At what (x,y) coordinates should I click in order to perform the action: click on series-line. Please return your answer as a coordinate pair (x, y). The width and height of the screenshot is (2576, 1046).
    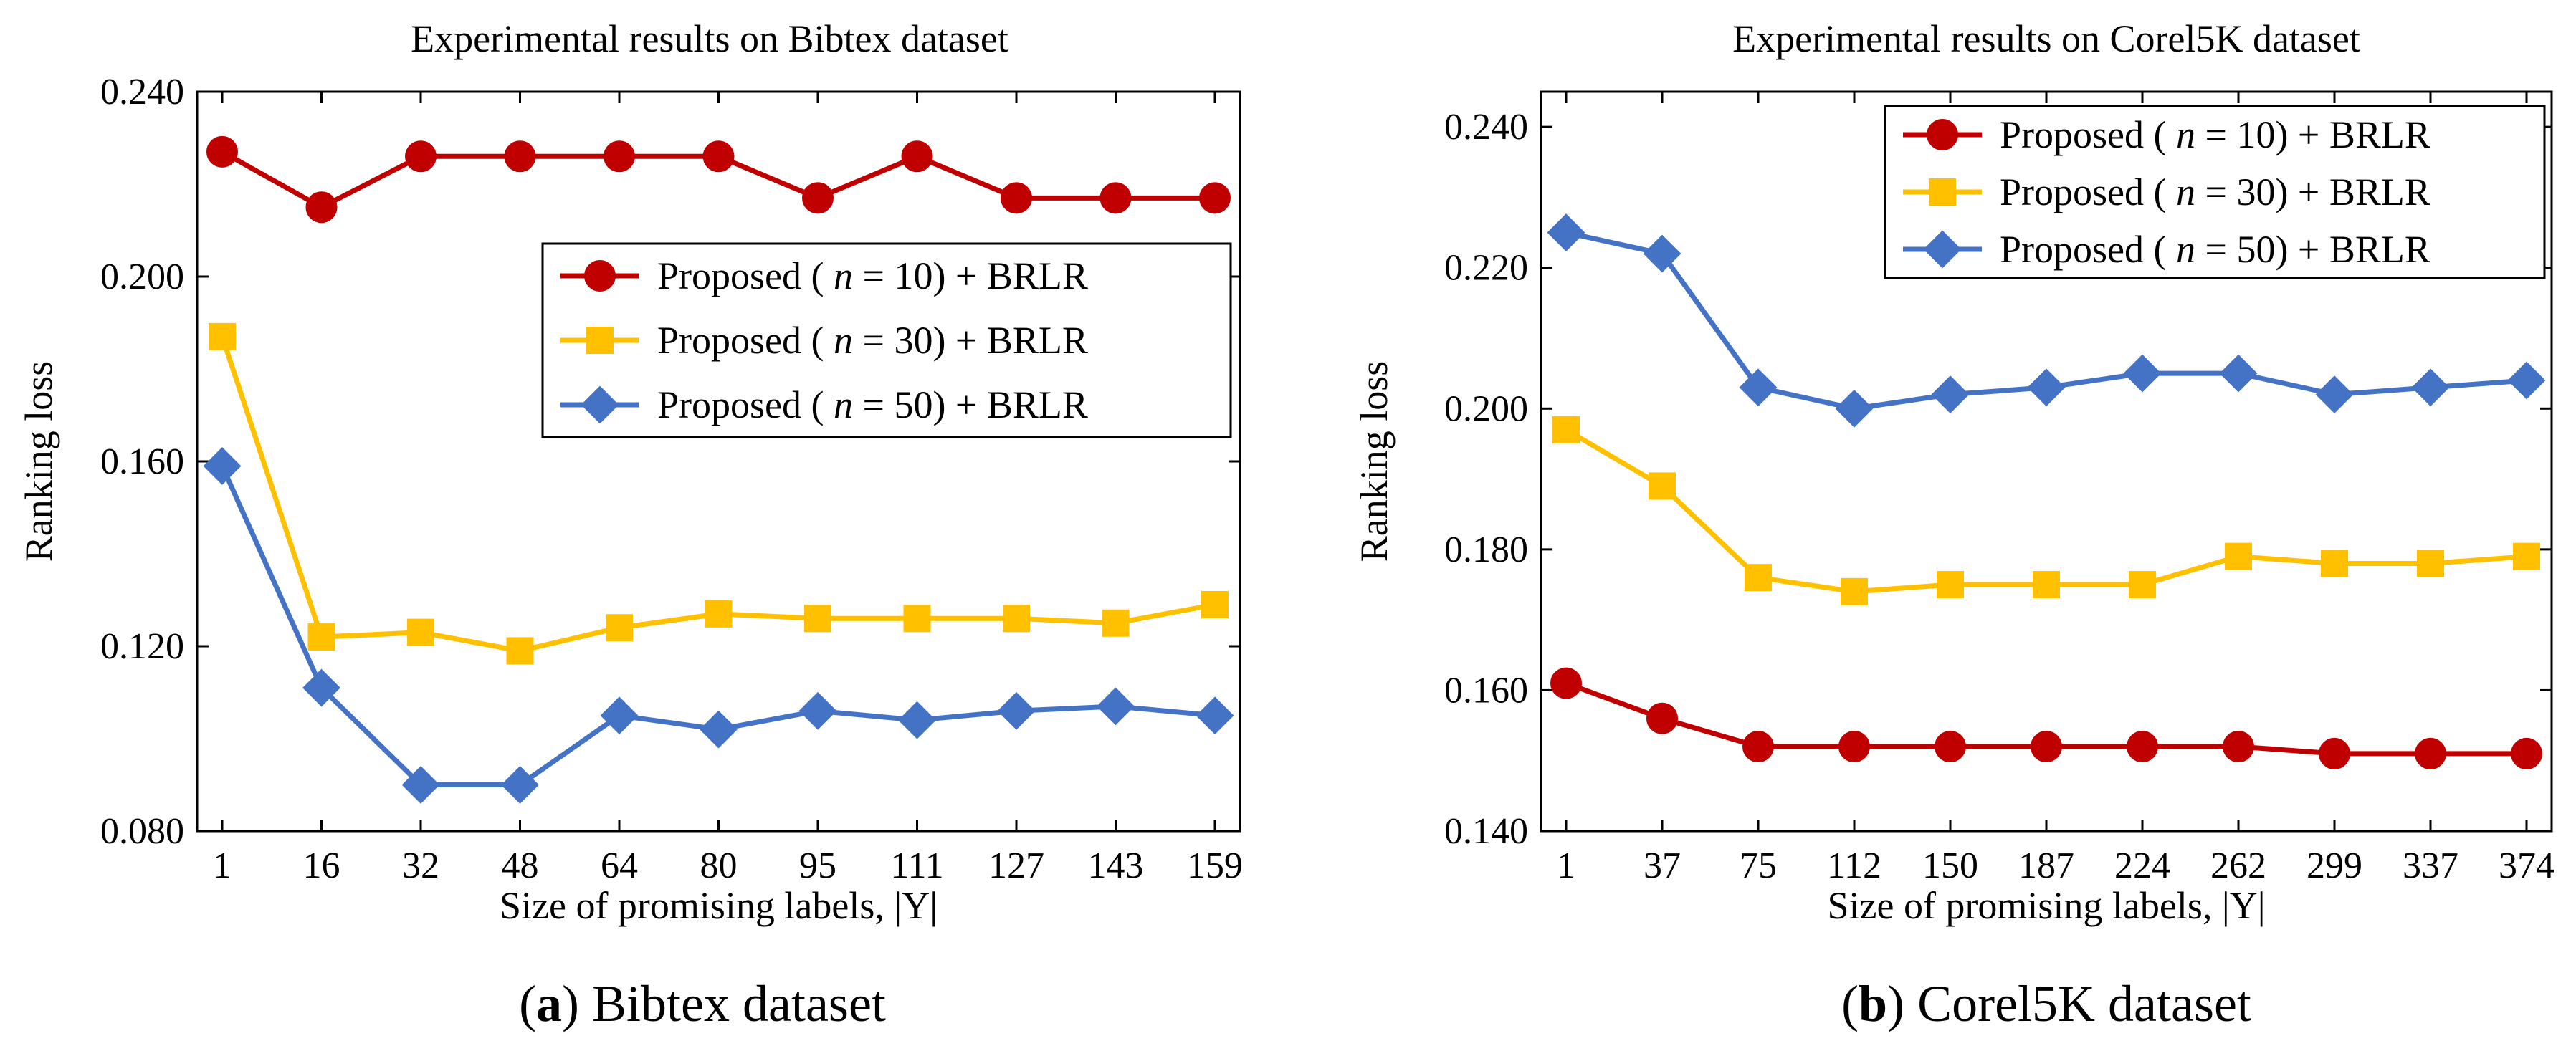
    Looking at the image, I should click on (2046, 511).